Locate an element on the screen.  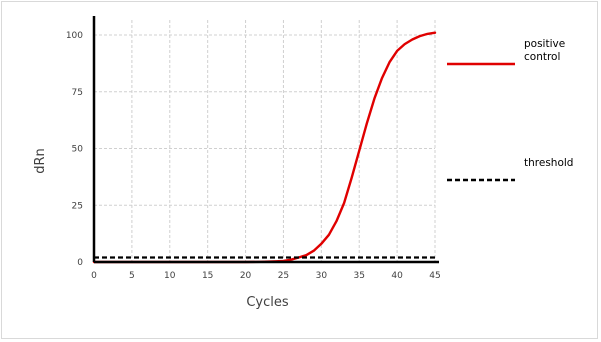
x-tick-label: 20 is located at coordinates (246, 276).